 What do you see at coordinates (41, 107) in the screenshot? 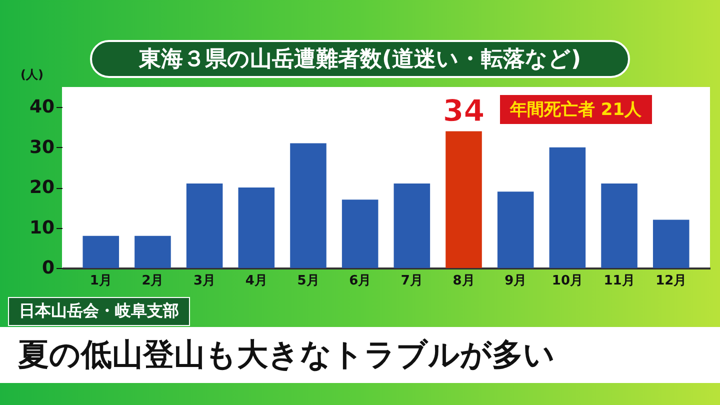
I see `y-tick-label: 40` at bounding box center [41, 107].